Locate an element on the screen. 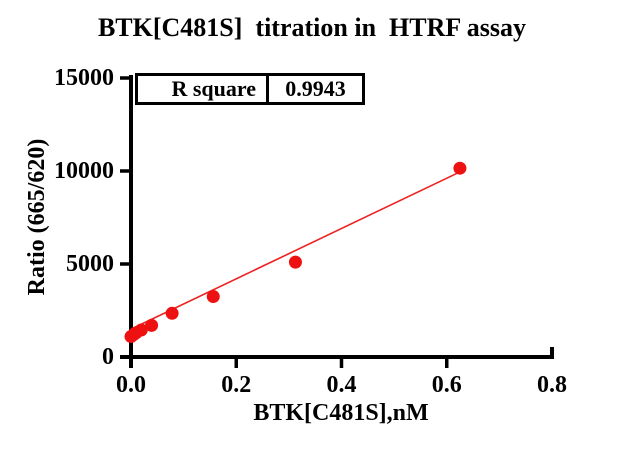  x-tick-label: 0.8 is located at coordinates (552, 385).